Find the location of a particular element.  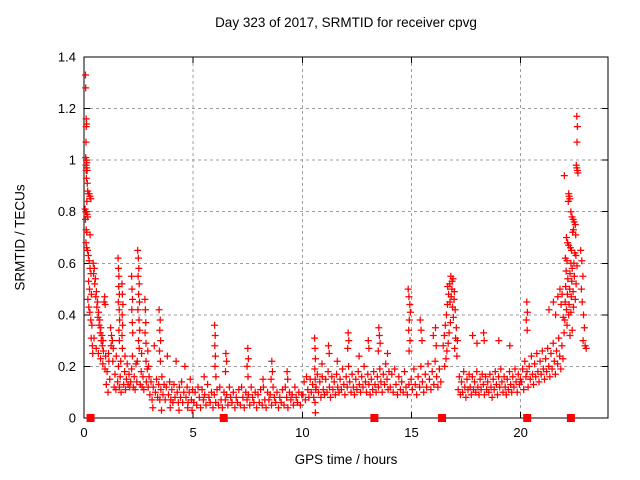

x-tick-label: 5 is located at coordinates (193, 432).